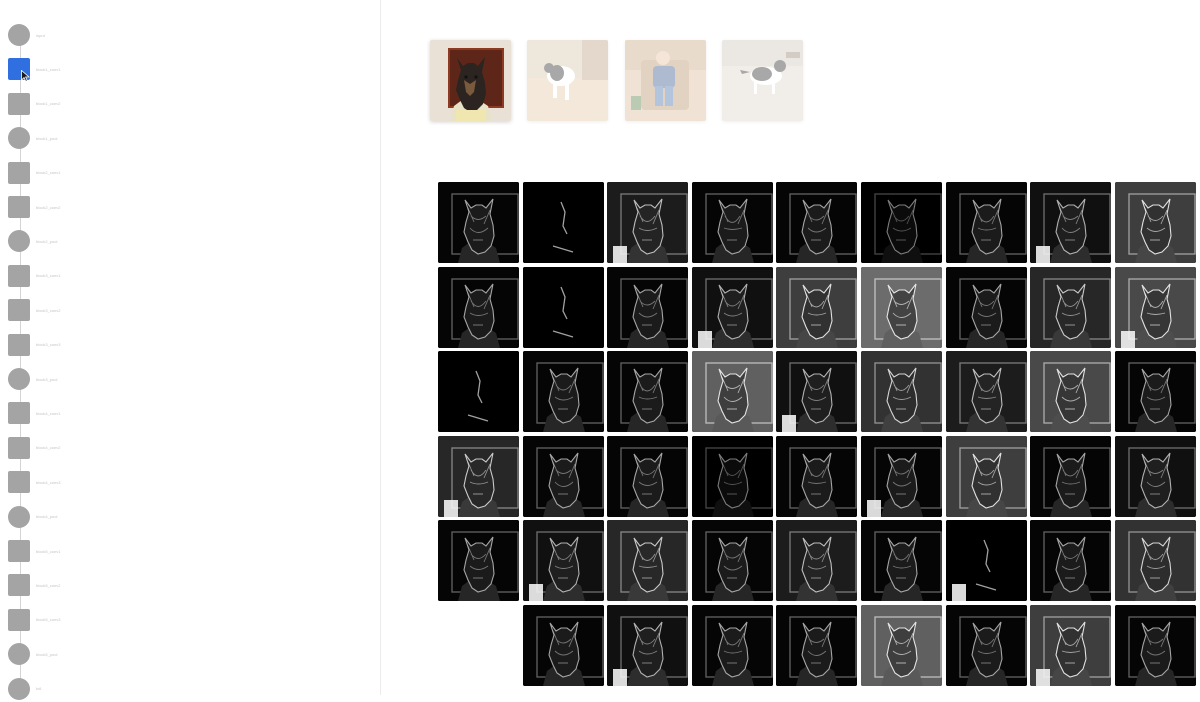 The width and height of the screenshot is (1200, 702). Describe the element at coordinates (158, 517) in the screenshot. I see `layer-item-block4-pool: block4_pool` at that location.